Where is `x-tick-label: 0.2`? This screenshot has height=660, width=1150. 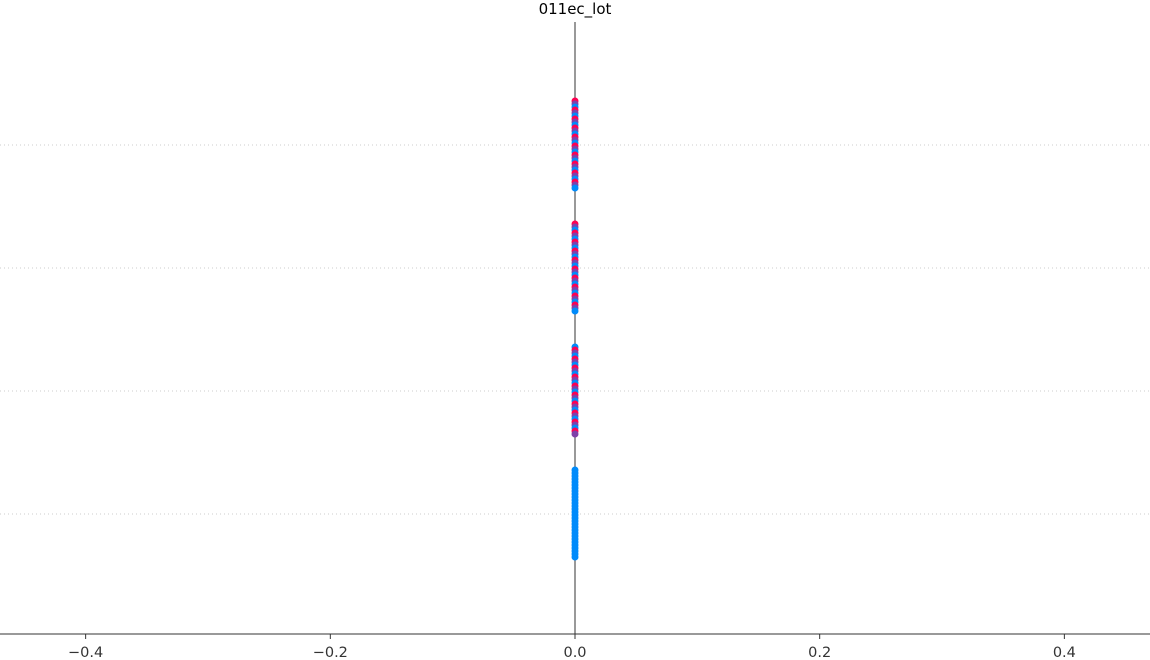
x-tick-label: 0.2 is located at coordinates (819, 652).